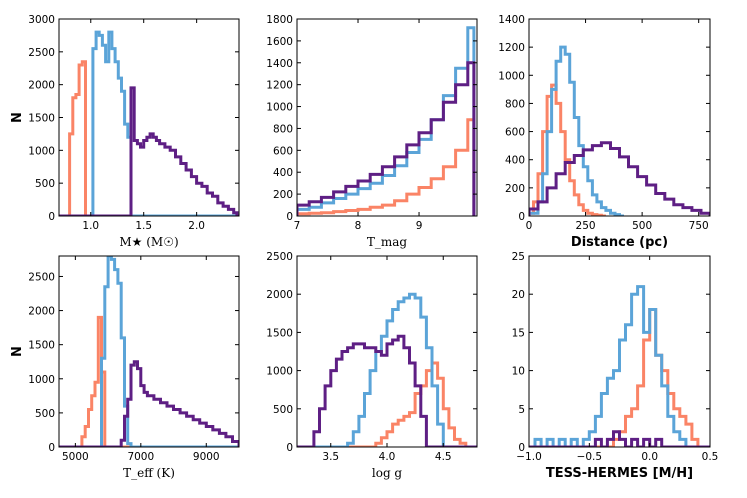 The width and height of the screenshot is (747, 498). Describe the element at coordinates (387, 242) in the screenshot. I see `x-axis-label: T_mag` at that location.